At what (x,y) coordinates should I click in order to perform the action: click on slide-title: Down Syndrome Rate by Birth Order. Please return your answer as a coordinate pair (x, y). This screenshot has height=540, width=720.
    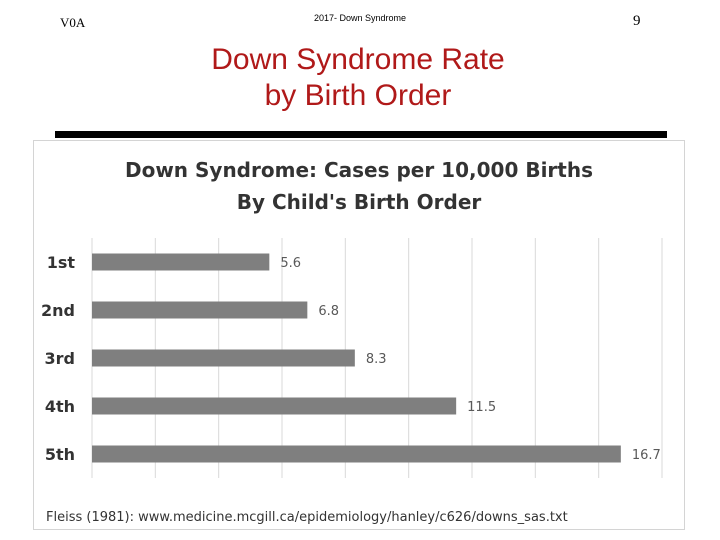
    Looking at the image, I should click on (358, 78).